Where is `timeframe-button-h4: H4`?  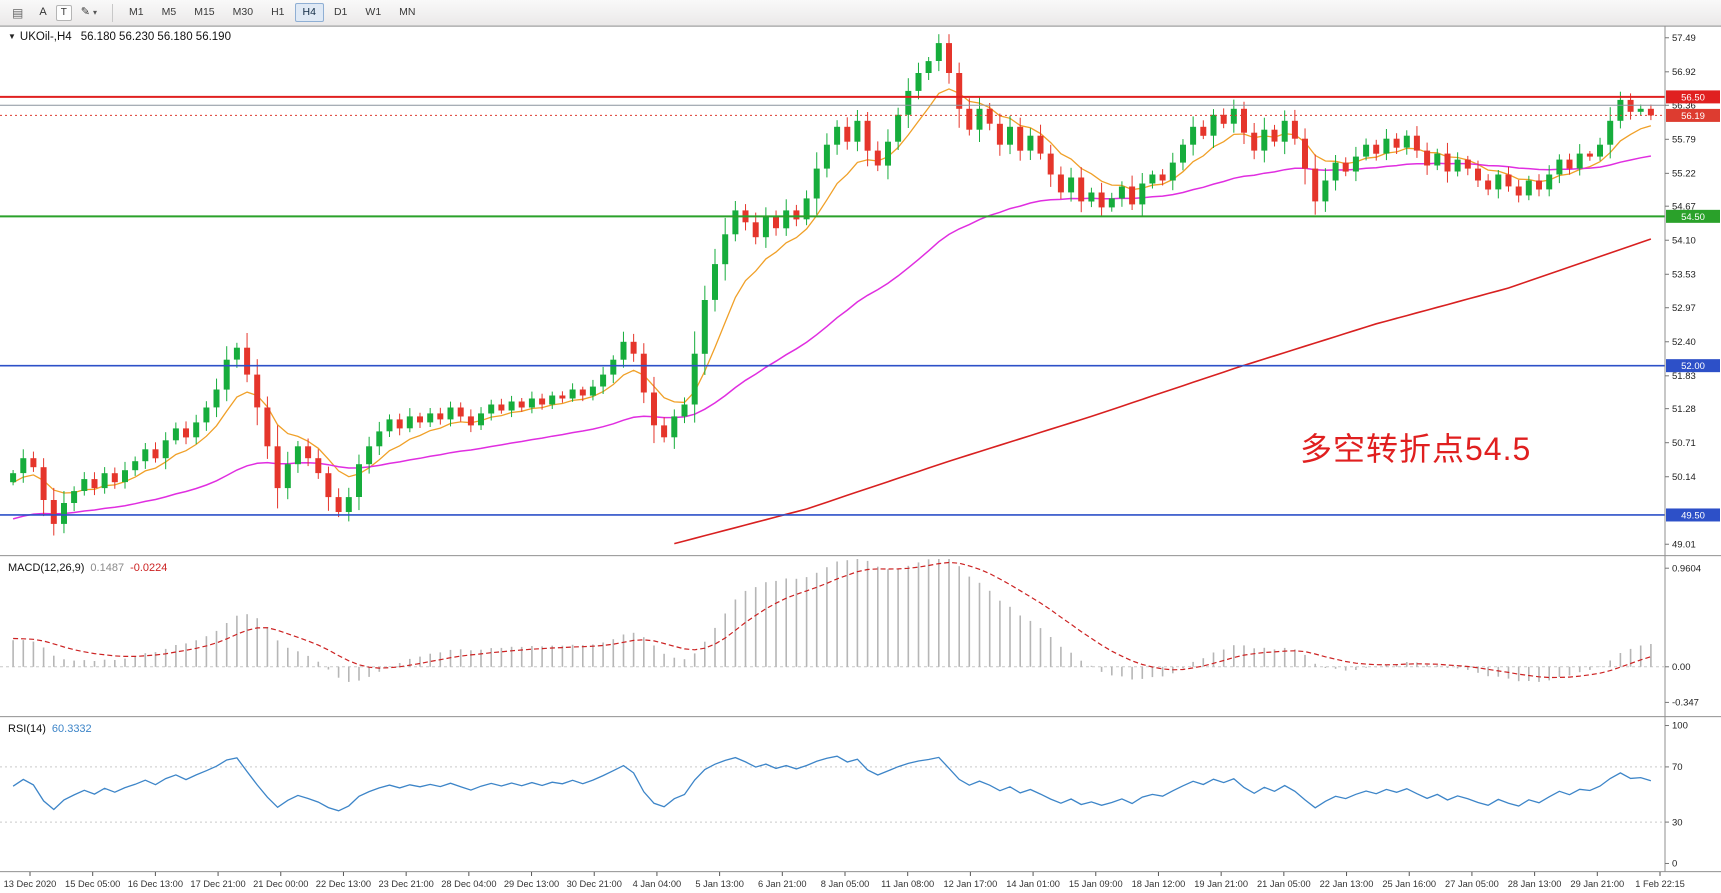 timeframe-button-h4: H4 is located at coordinates (309, 12).